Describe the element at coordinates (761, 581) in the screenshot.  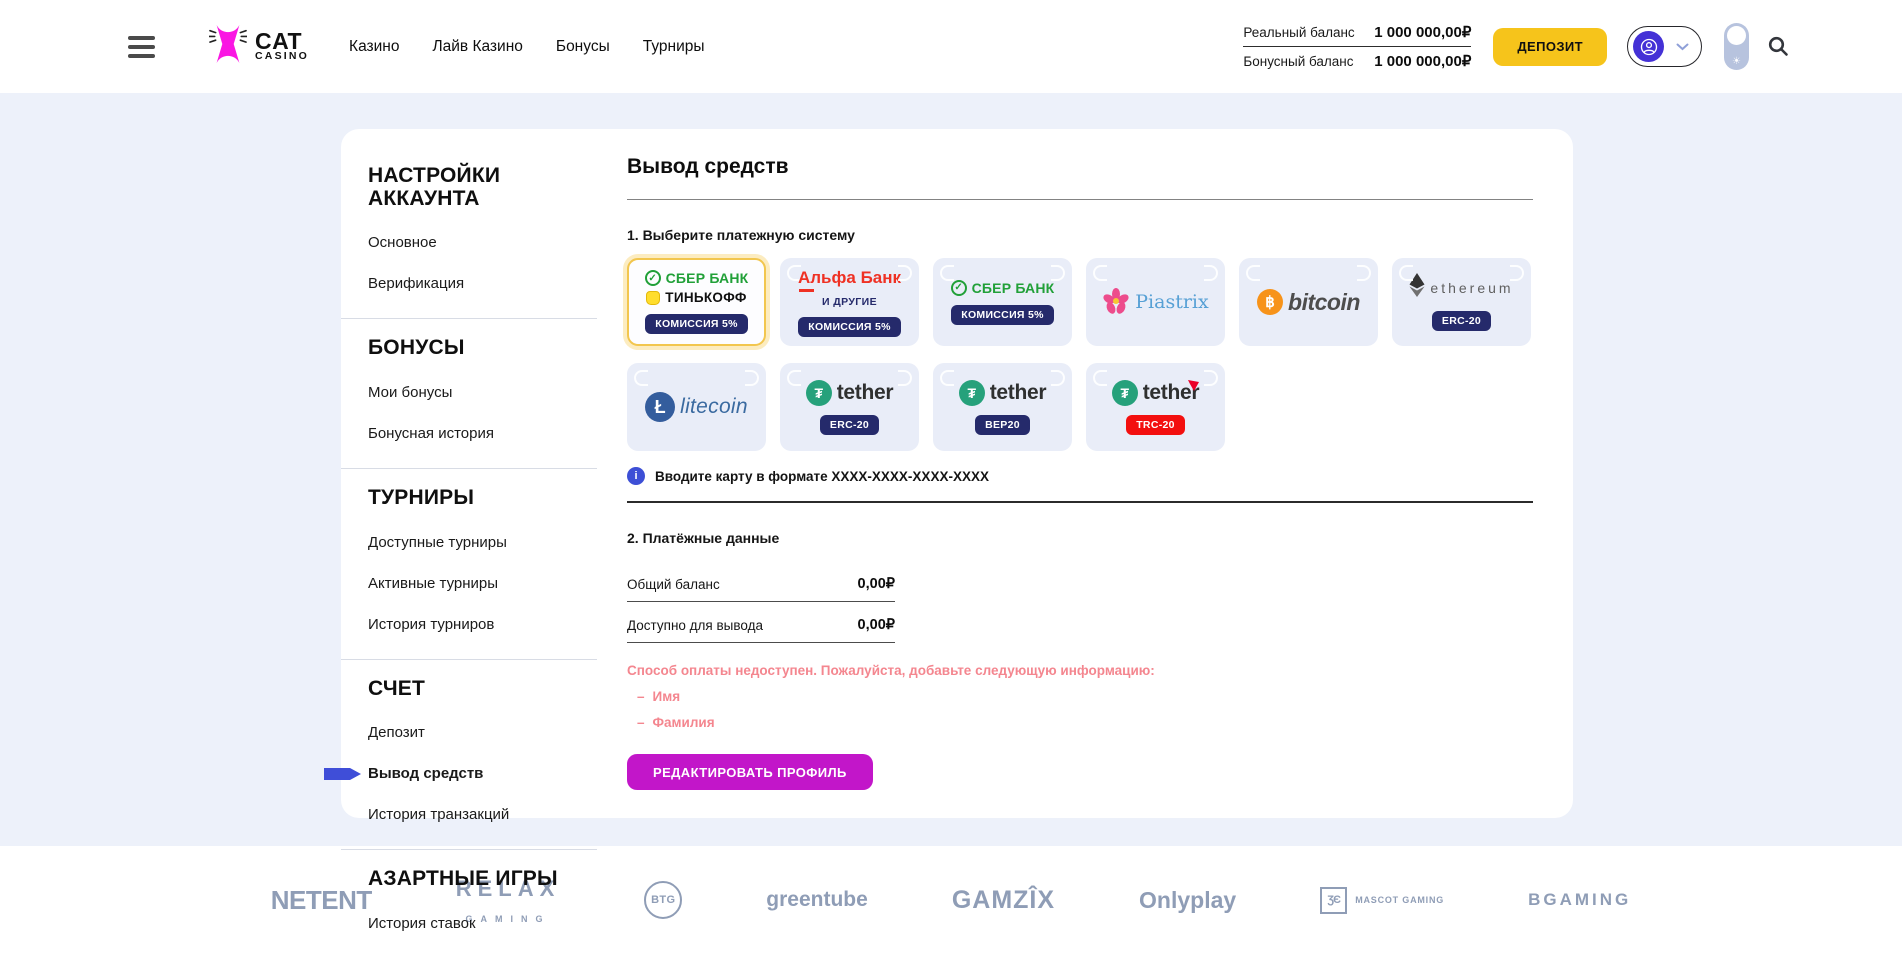
I see `total-balance-row: Общий баланс 0,00₽` at that location.